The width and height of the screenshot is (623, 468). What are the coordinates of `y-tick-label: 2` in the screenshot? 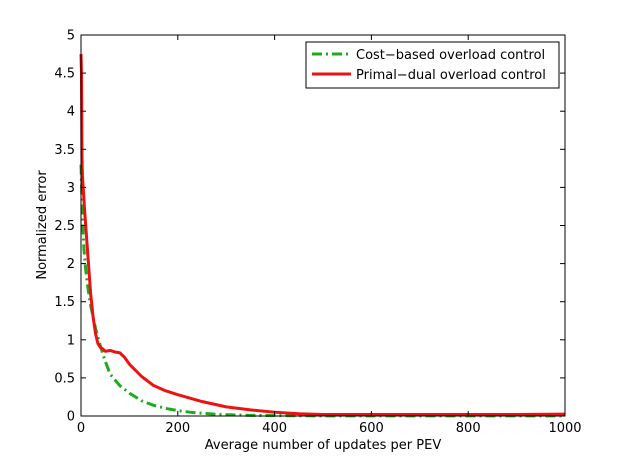 It's located at (71, 264).